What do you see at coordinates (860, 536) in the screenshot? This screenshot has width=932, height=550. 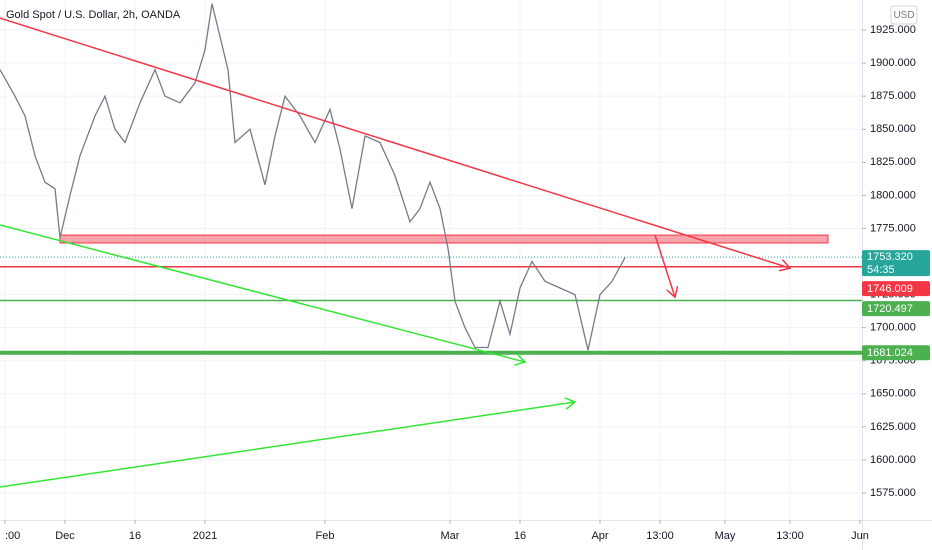 I see `x-tick-label: Jun` at bounding box center [860, 536].